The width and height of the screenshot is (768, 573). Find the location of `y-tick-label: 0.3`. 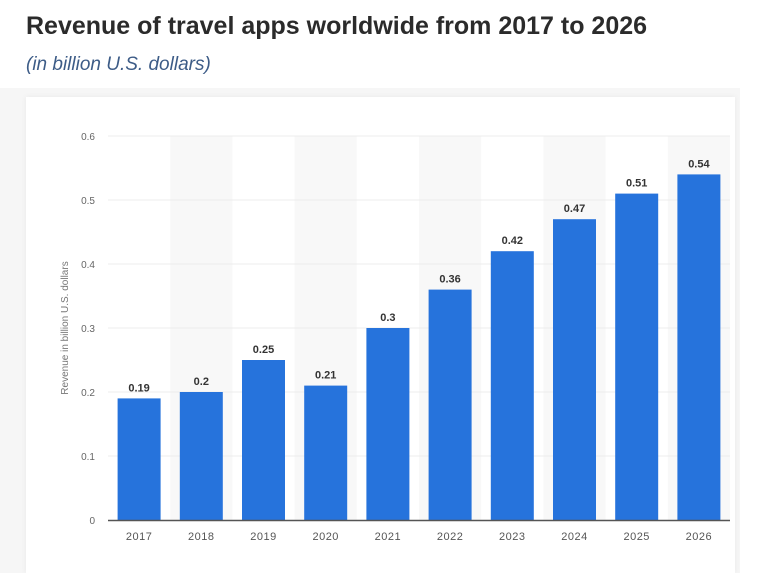

y-tick-label: 0.3 is located at coordinates (88, 329).